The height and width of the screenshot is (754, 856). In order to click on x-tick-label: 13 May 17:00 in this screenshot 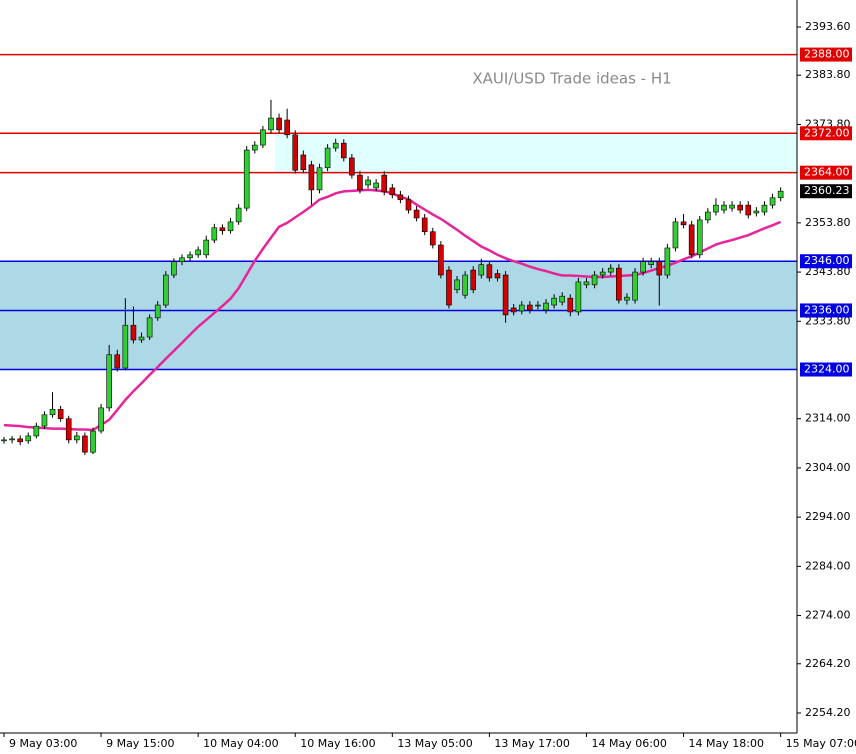, I will do `click(531, 743)`.